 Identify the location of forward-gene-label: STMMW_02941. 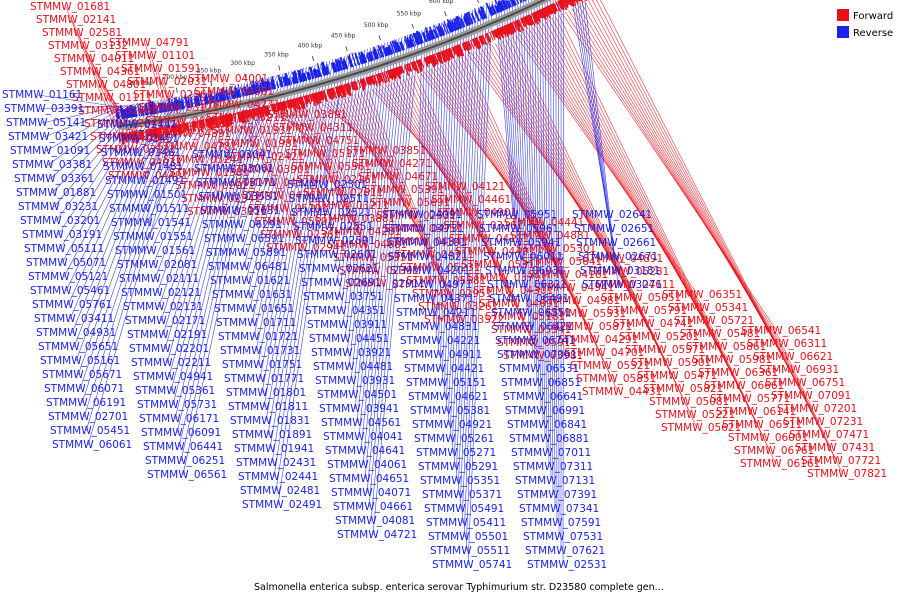
(306, 248).